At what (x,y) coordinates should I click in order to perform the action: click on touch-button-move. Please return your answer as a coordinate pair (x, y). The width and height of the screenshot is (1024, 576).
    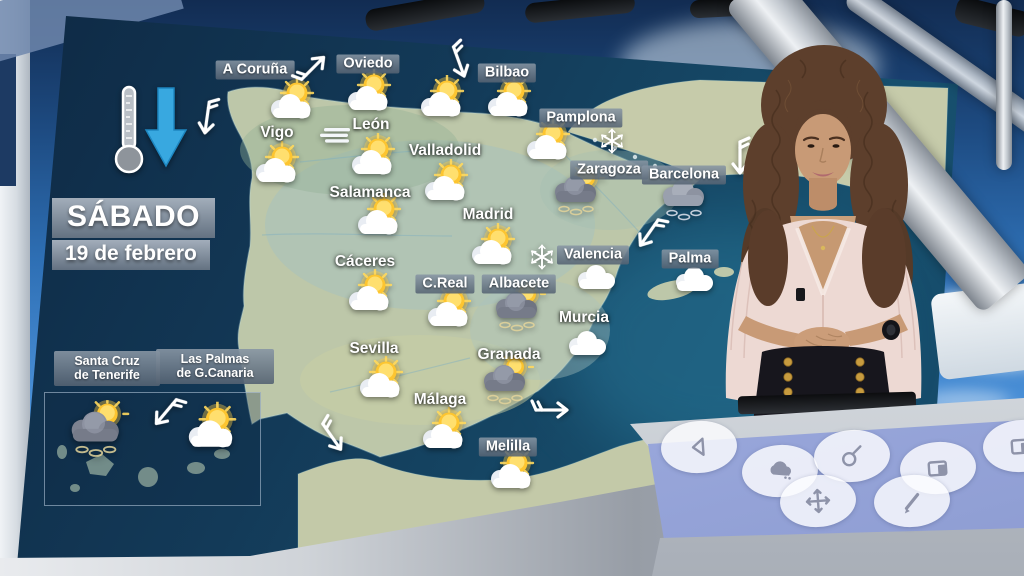
    Looking at the image, I should click on (818, 501).